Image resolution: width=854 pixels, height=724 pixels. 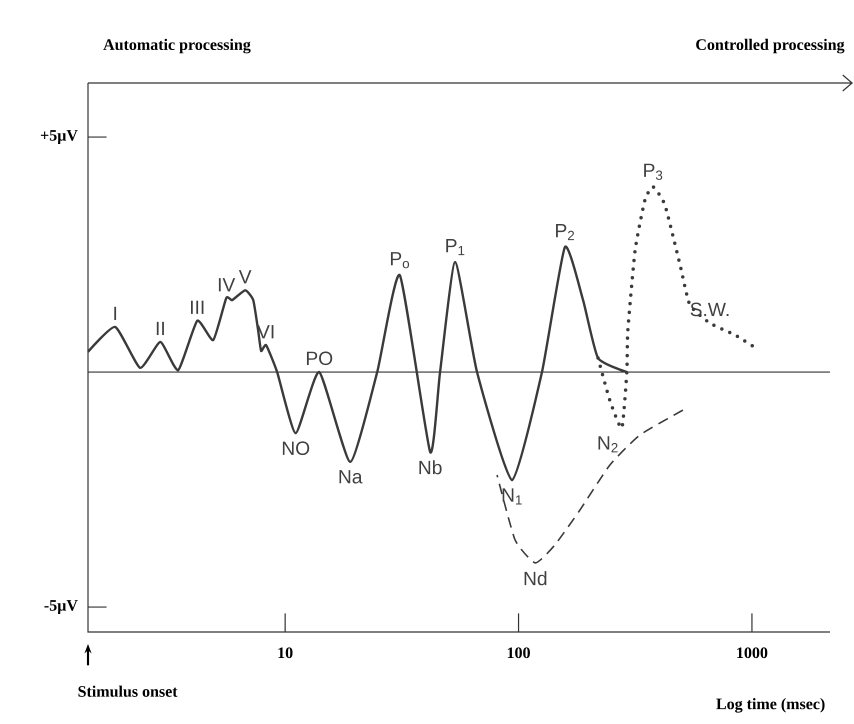 I want to click on x-axis-title: Log time (msec), so click(x=770, y=705).